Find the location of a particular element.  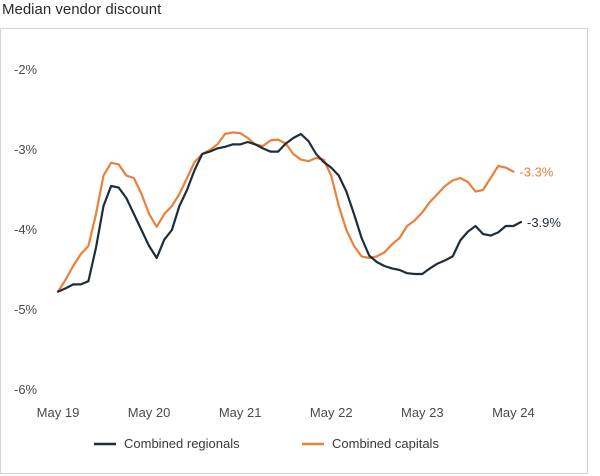

x-axis: May 19 May 20 May 21 May 22 May 23 May 24 is located at coordinates (286, 412).